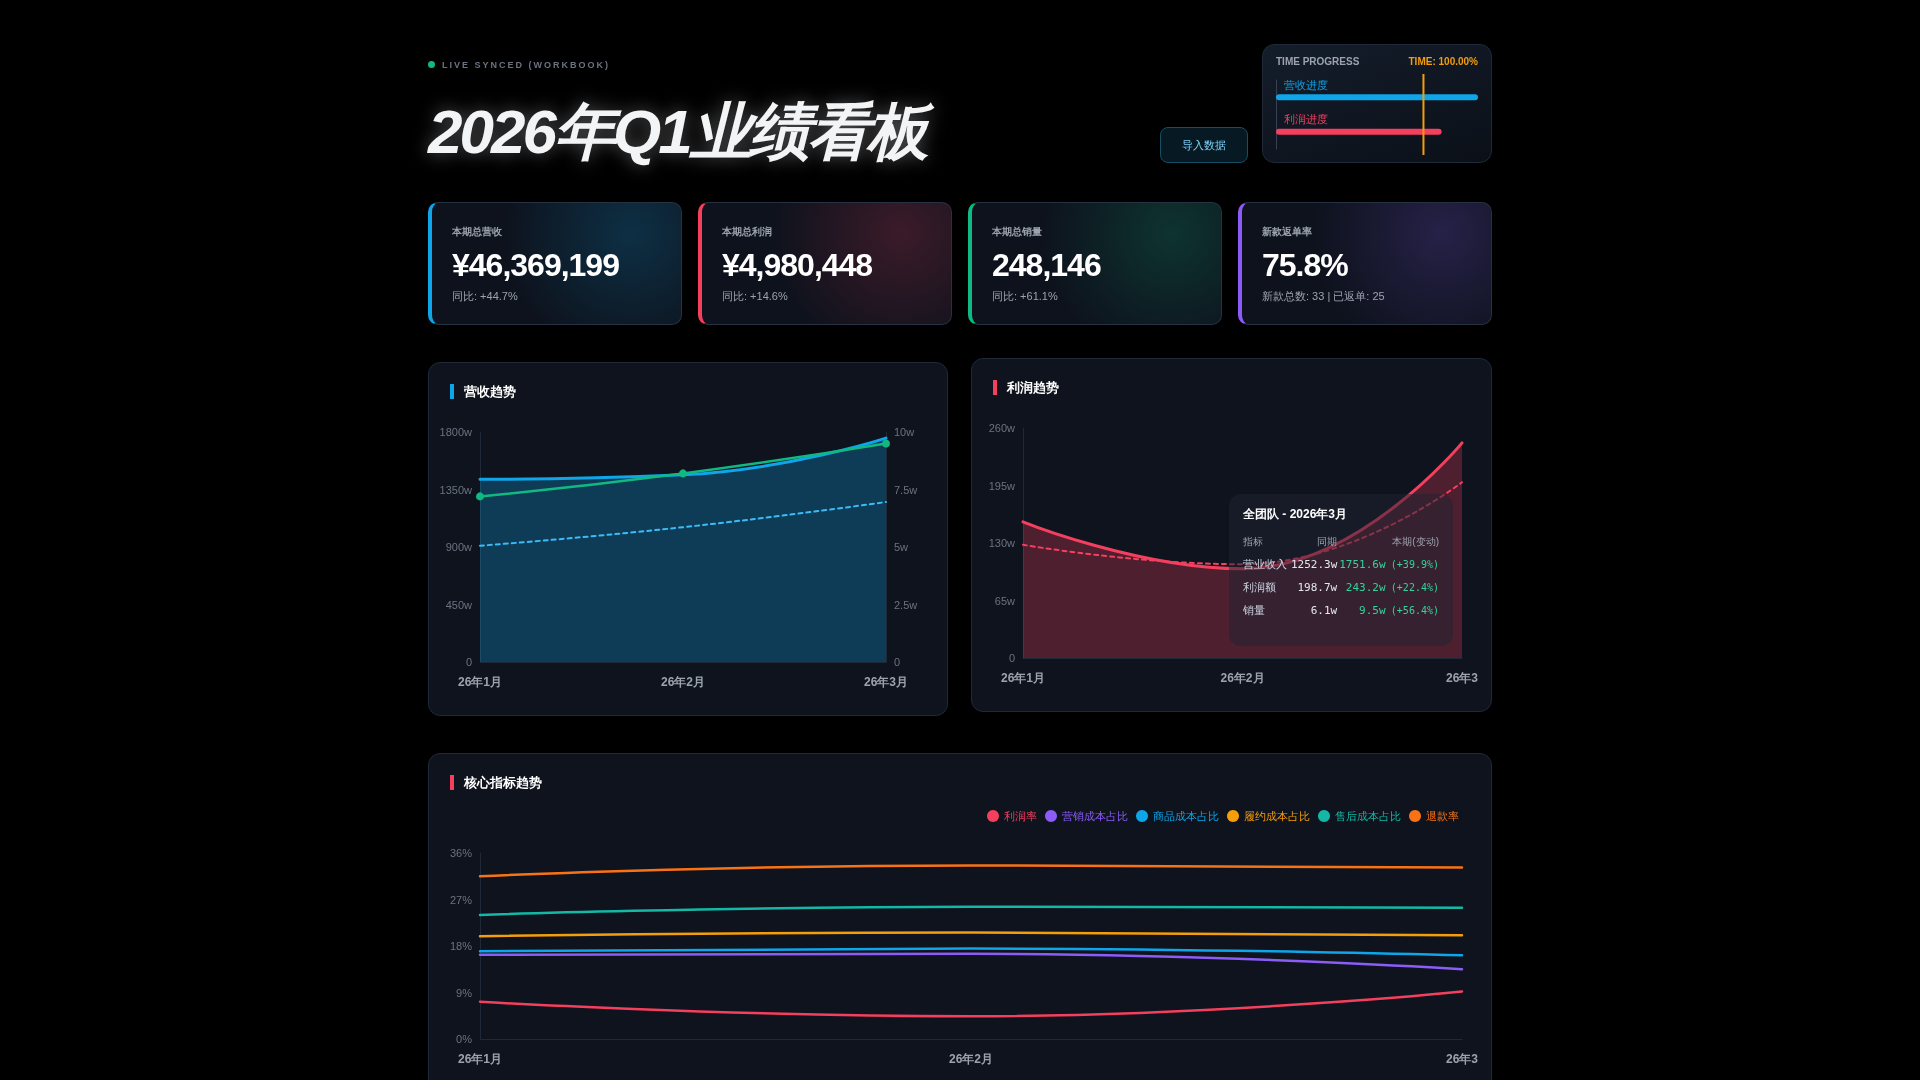 Image resolution: width=1920 pixels, height=1080 pixels. I want to click on y-tick-label: 18%, so click(461, 946).